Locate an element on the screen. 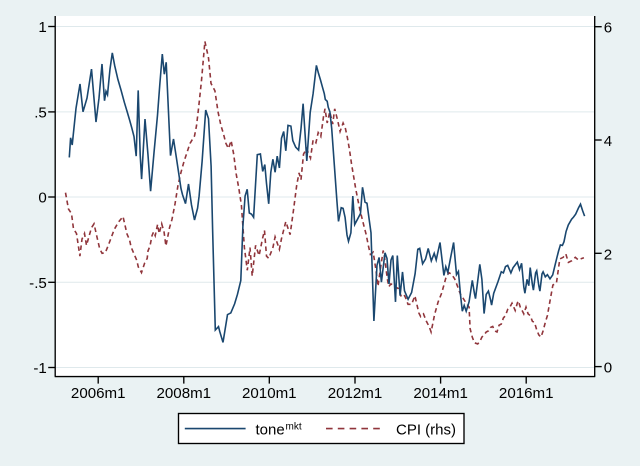 The height and width of the screenshot is (466, 640). svg-text: 2 is located at coordinates (608, 254).